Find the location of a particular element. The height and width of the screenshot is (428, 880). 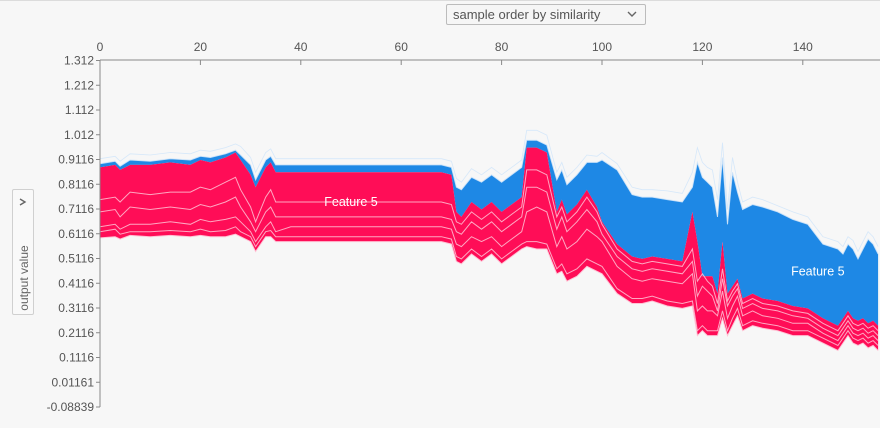

x-tick-label: 100 is located at coordinates (602, 47).